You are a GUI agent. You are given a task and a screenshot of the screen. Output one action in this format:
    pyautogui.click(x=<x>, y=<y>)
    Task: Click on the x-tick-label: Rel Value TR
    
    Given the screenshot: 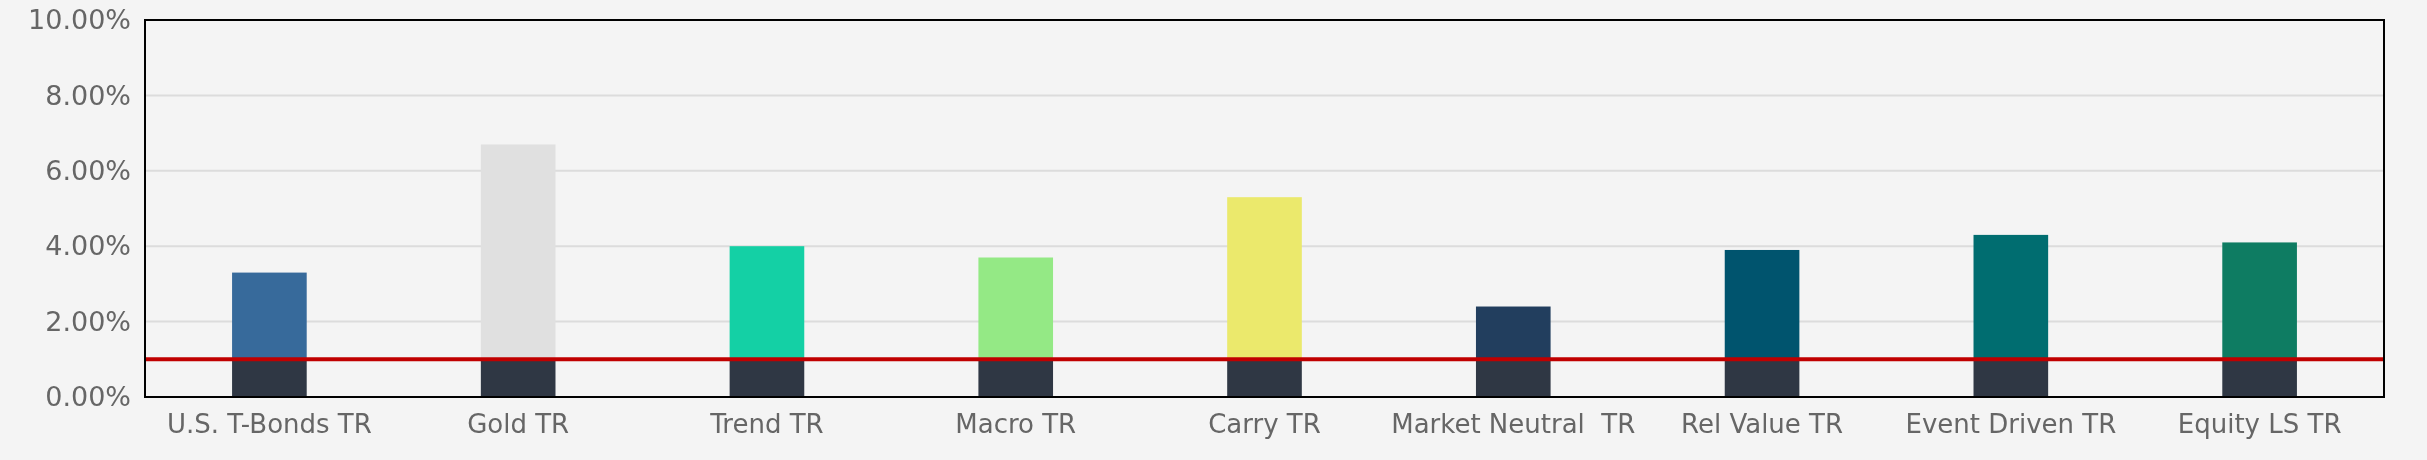 What is the action you would take?
    pyautogui.click(x=1762, y=424)
    